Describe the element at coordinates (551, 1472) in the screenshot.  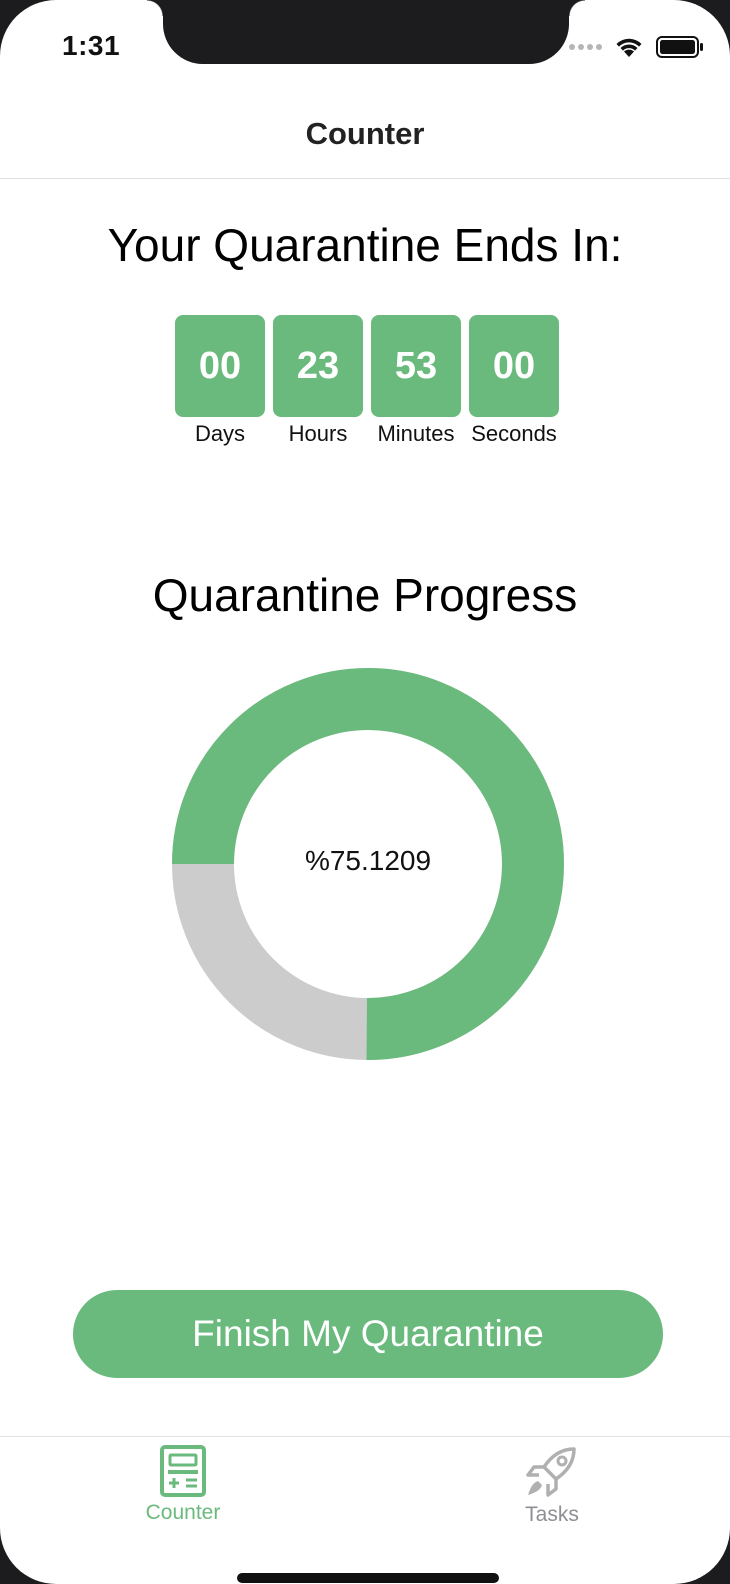
I see `rocket-icon` at that location.